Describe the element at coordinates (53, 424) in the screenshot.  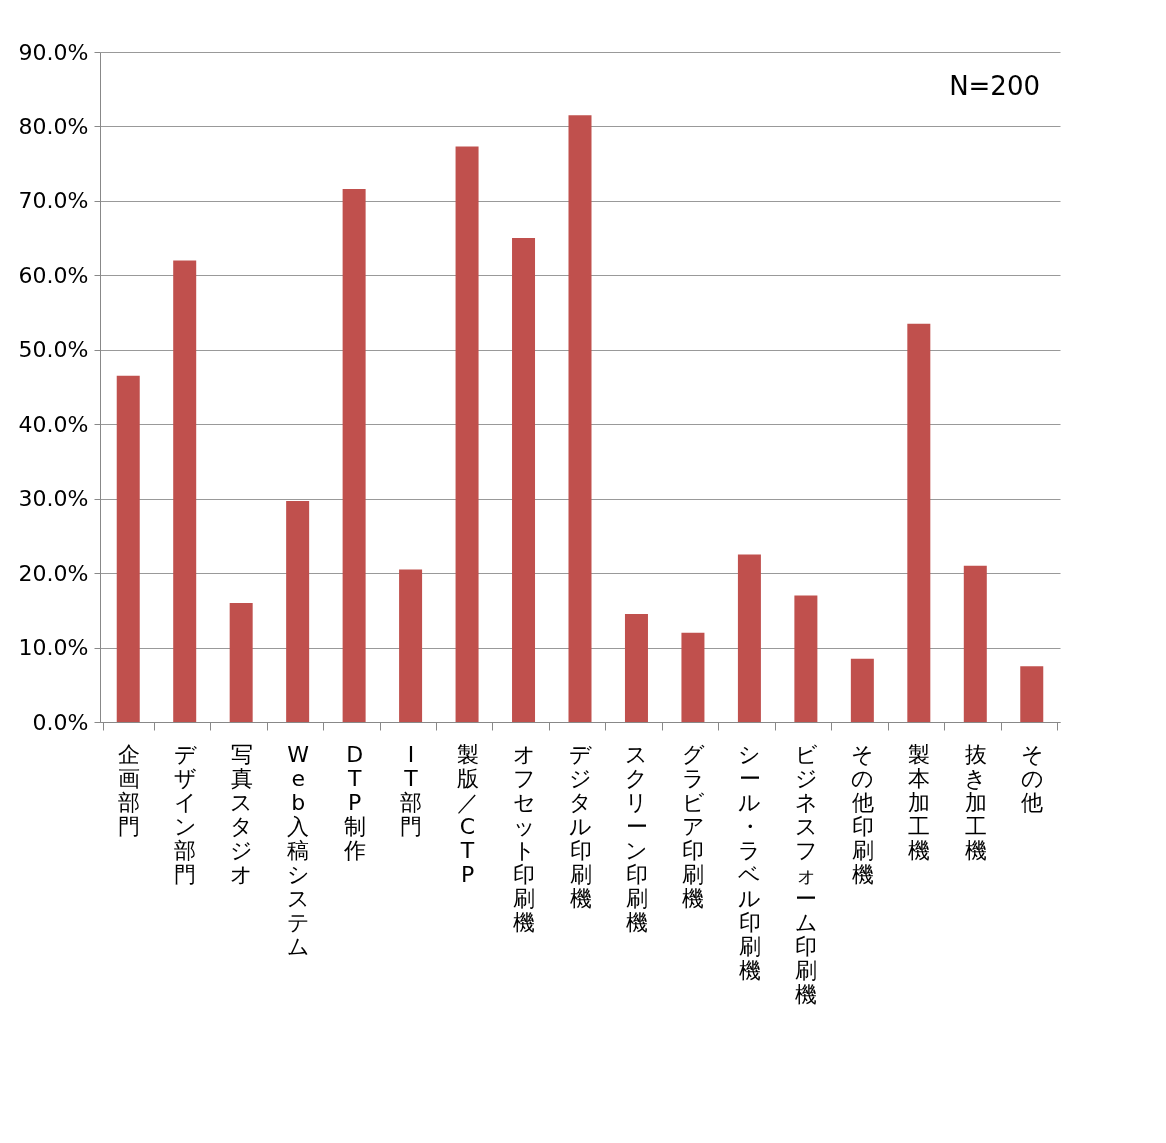
I see `y-tick-label: 40.0%` at that location.